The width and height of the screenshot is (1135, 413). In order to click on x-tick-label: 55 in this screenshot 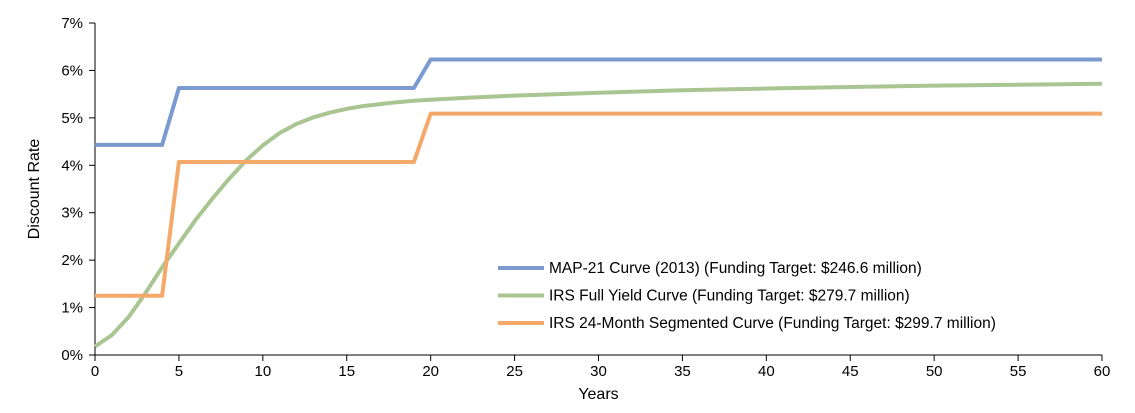, I will do `click(1018, 371)`.